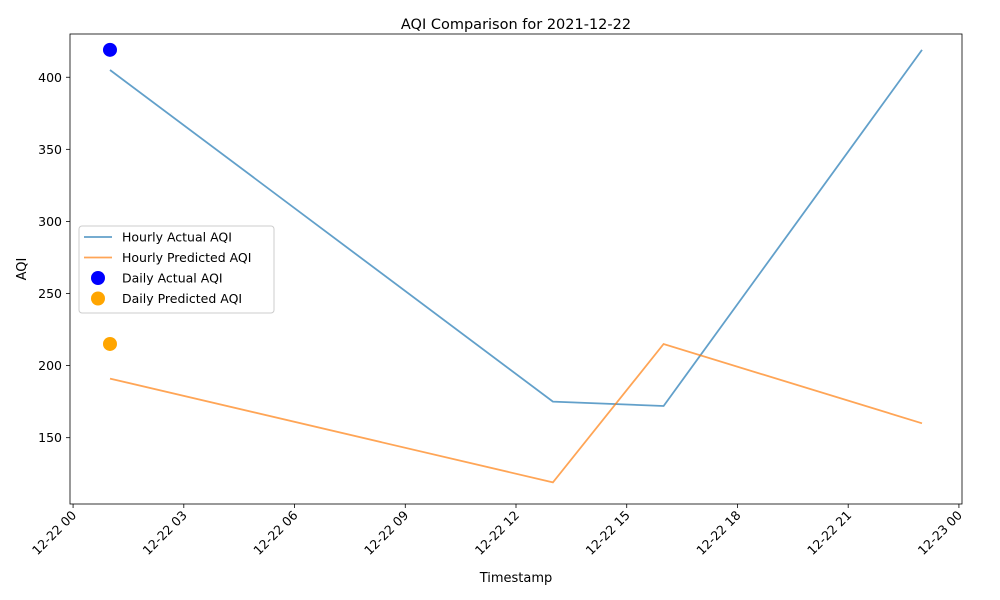 Image resolution: width=1000 pixels, height=600 pixels. I want to click on x-tick-label: 12-22 21, so click(829, 533).